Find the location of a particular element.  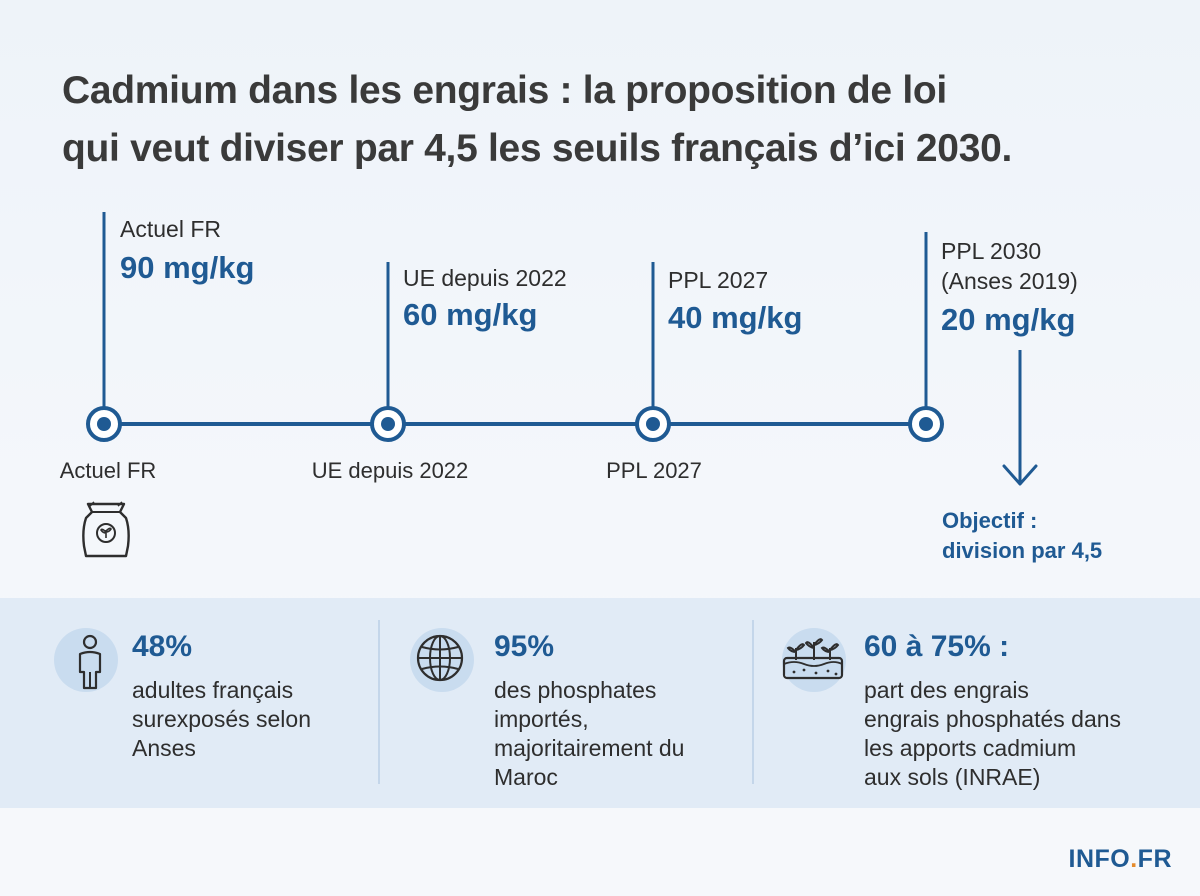

objectif-line-2: division par 4,5 is located at coordinates (1022, 550).